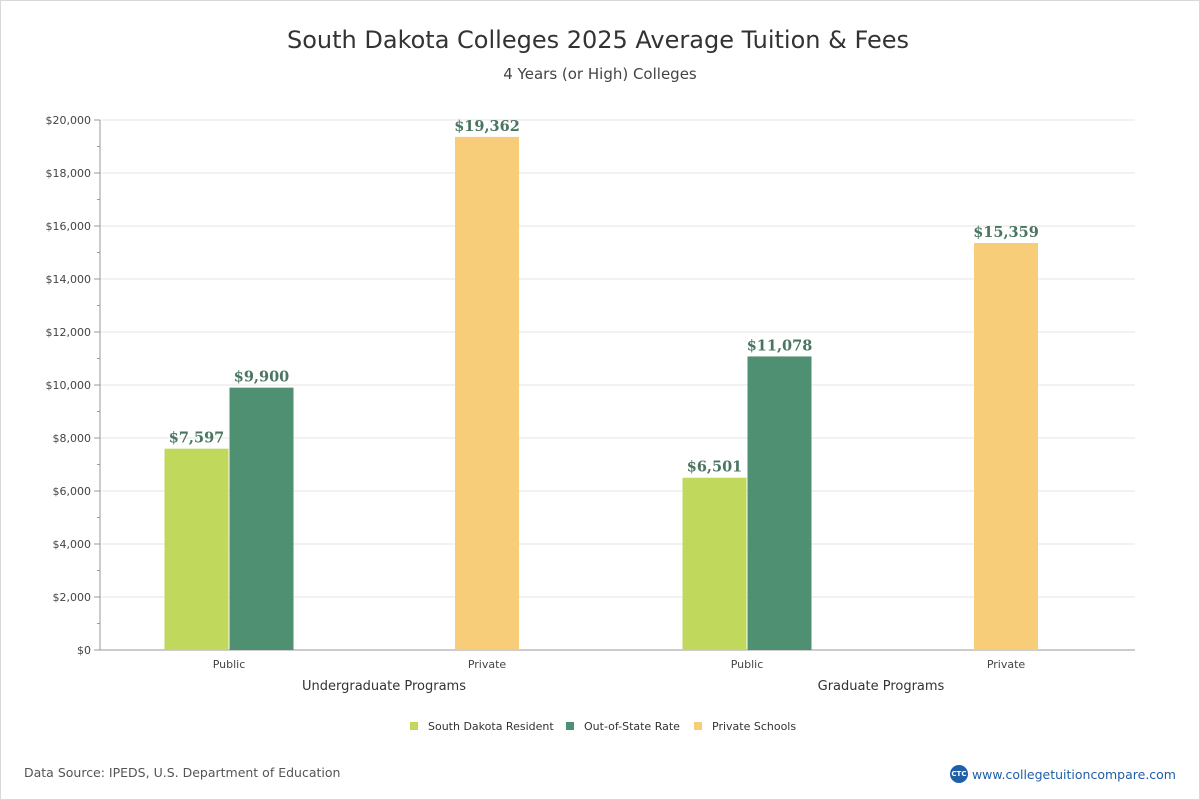 The height and width of the screenshot is (800, 1200). I want to click on bar-value-label: $9,900, so click(262, 377).